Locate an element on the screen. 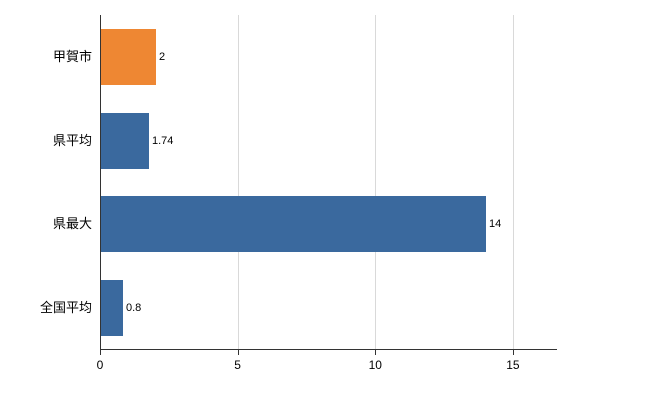 The width and height of the screenshot is (650, 400). value-label: 14 is located at coordinates (495, 224).